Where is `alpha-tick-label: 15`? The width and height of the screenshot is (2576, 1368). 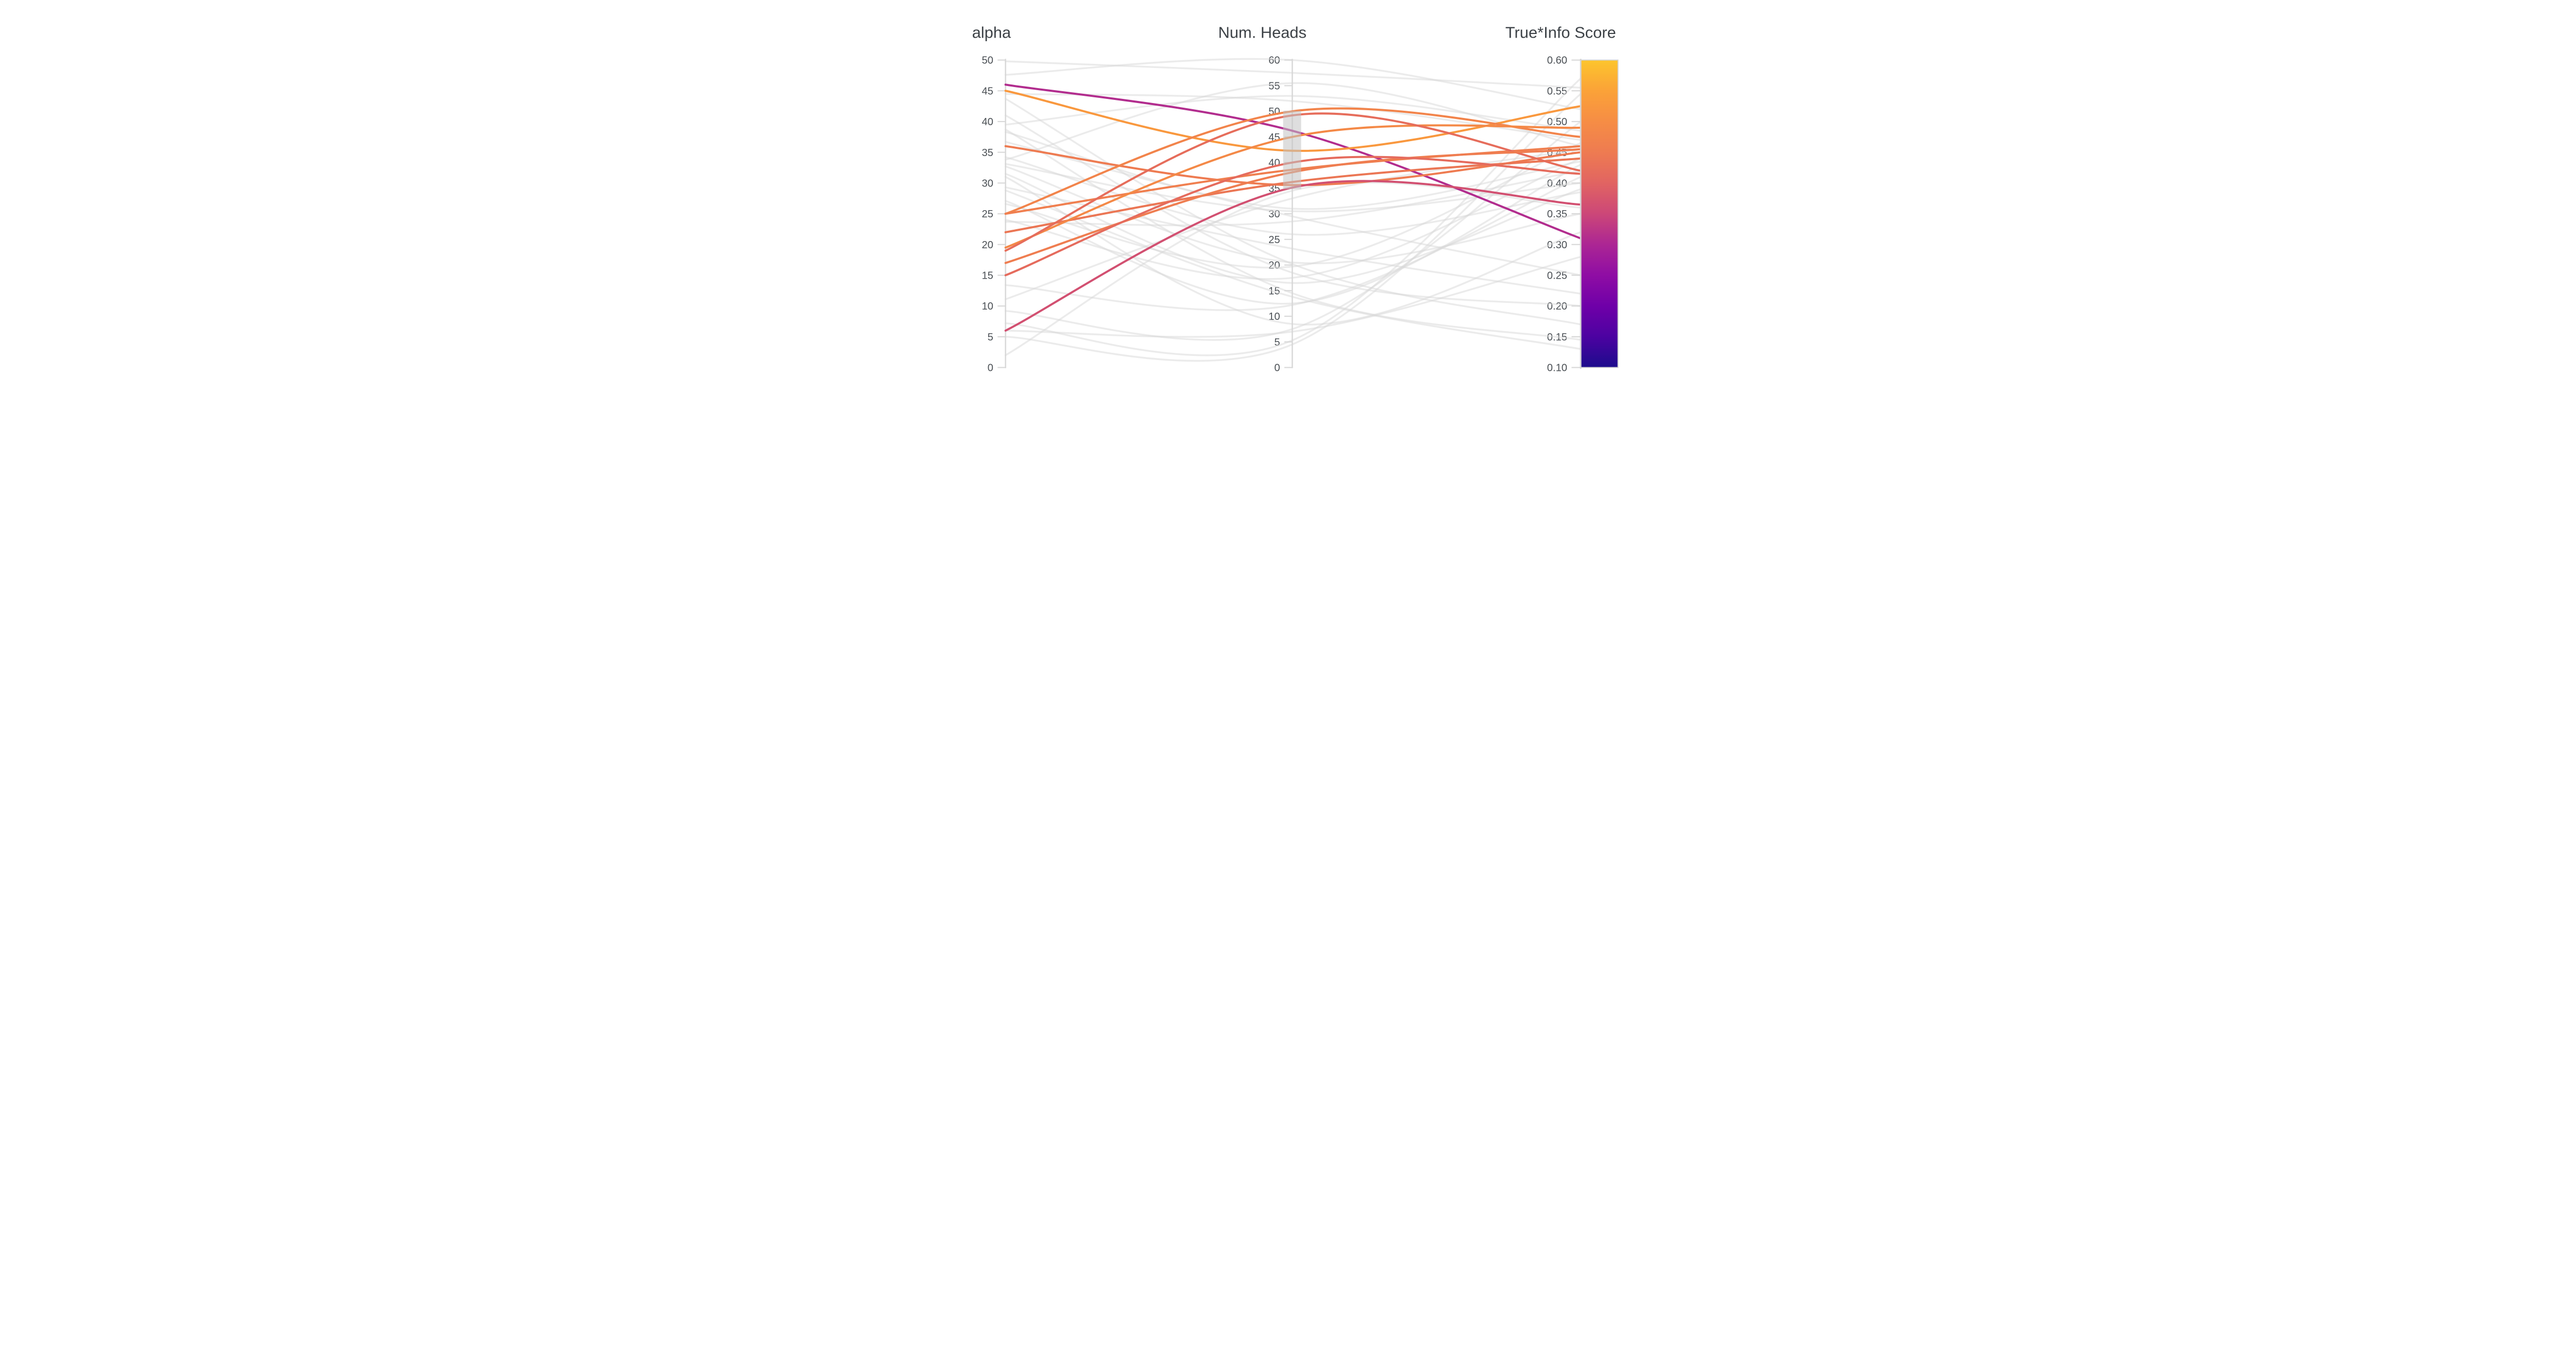
alpha-tick-label: 15 is located at coordinates (987, 276).